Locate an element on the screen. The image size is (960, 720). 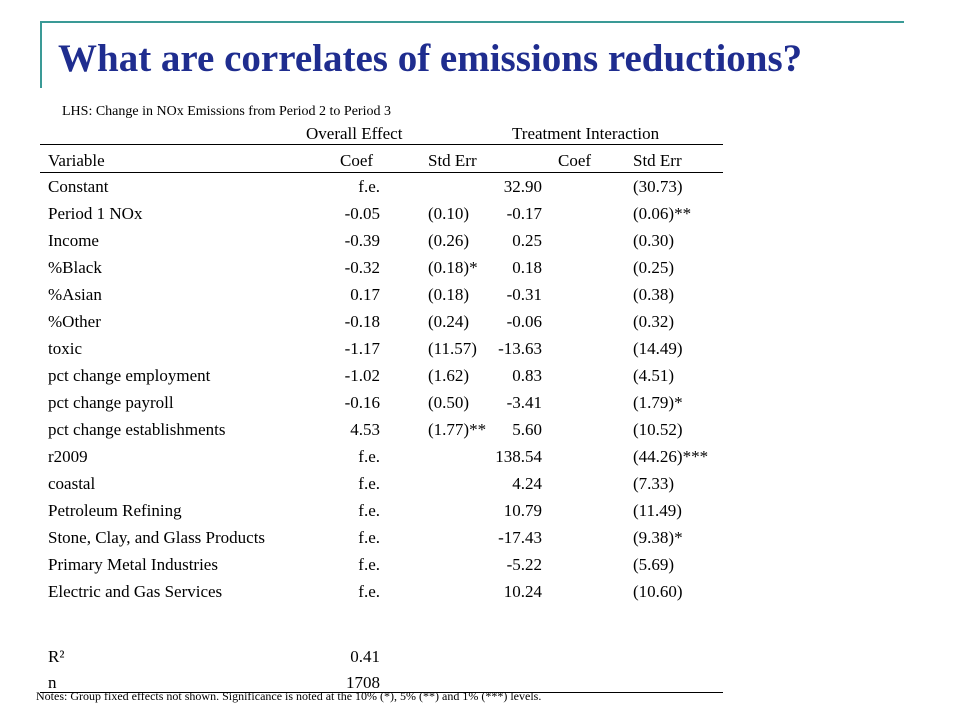
row-stderr-interaction: (14.49) is located at coordinates (658, 348).